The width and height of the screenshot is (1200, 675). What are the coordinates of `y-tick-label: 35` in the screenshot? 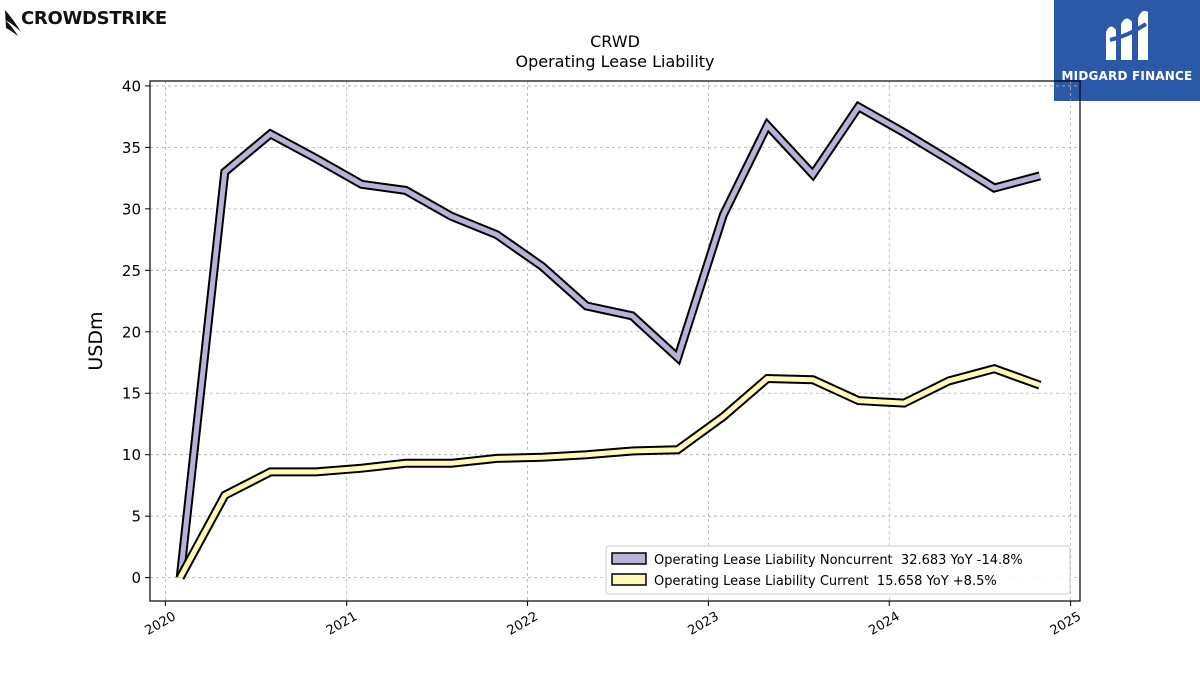 It's located at (131, 148).